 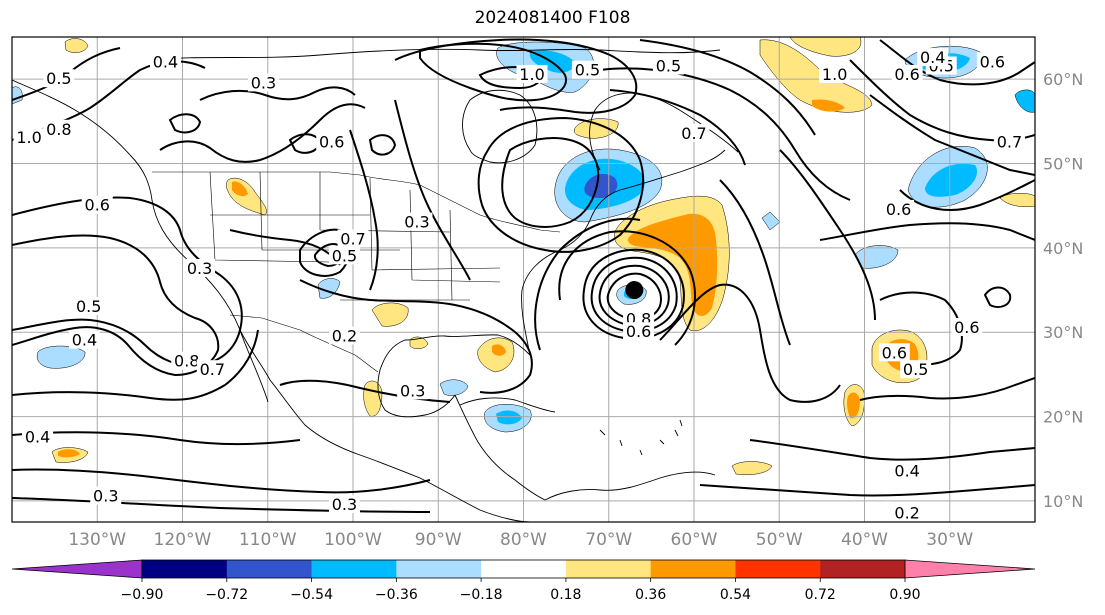 What do you see at coordinates (820, 595) in the screenshot?
I see `colorbar-tick-label: 0.72` at bounding box center [820, 595].